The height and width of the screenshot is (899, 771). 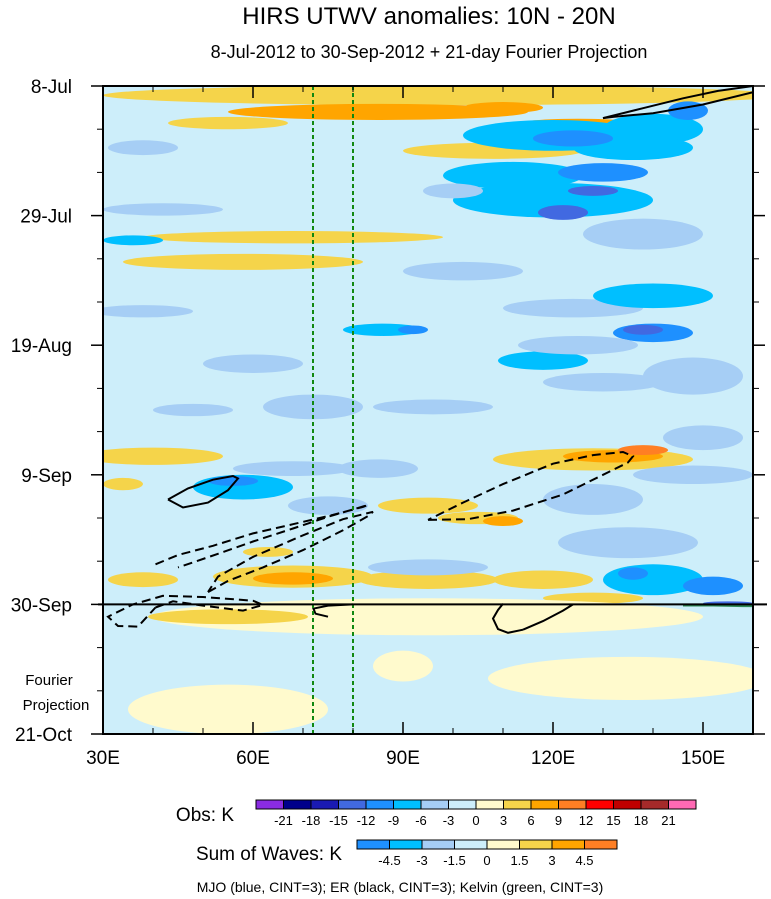 I want to click on waves-legend-colorbar: -4.5 -3 -1.5 0 1.5 3 4.5, so click(x=487, y=853).